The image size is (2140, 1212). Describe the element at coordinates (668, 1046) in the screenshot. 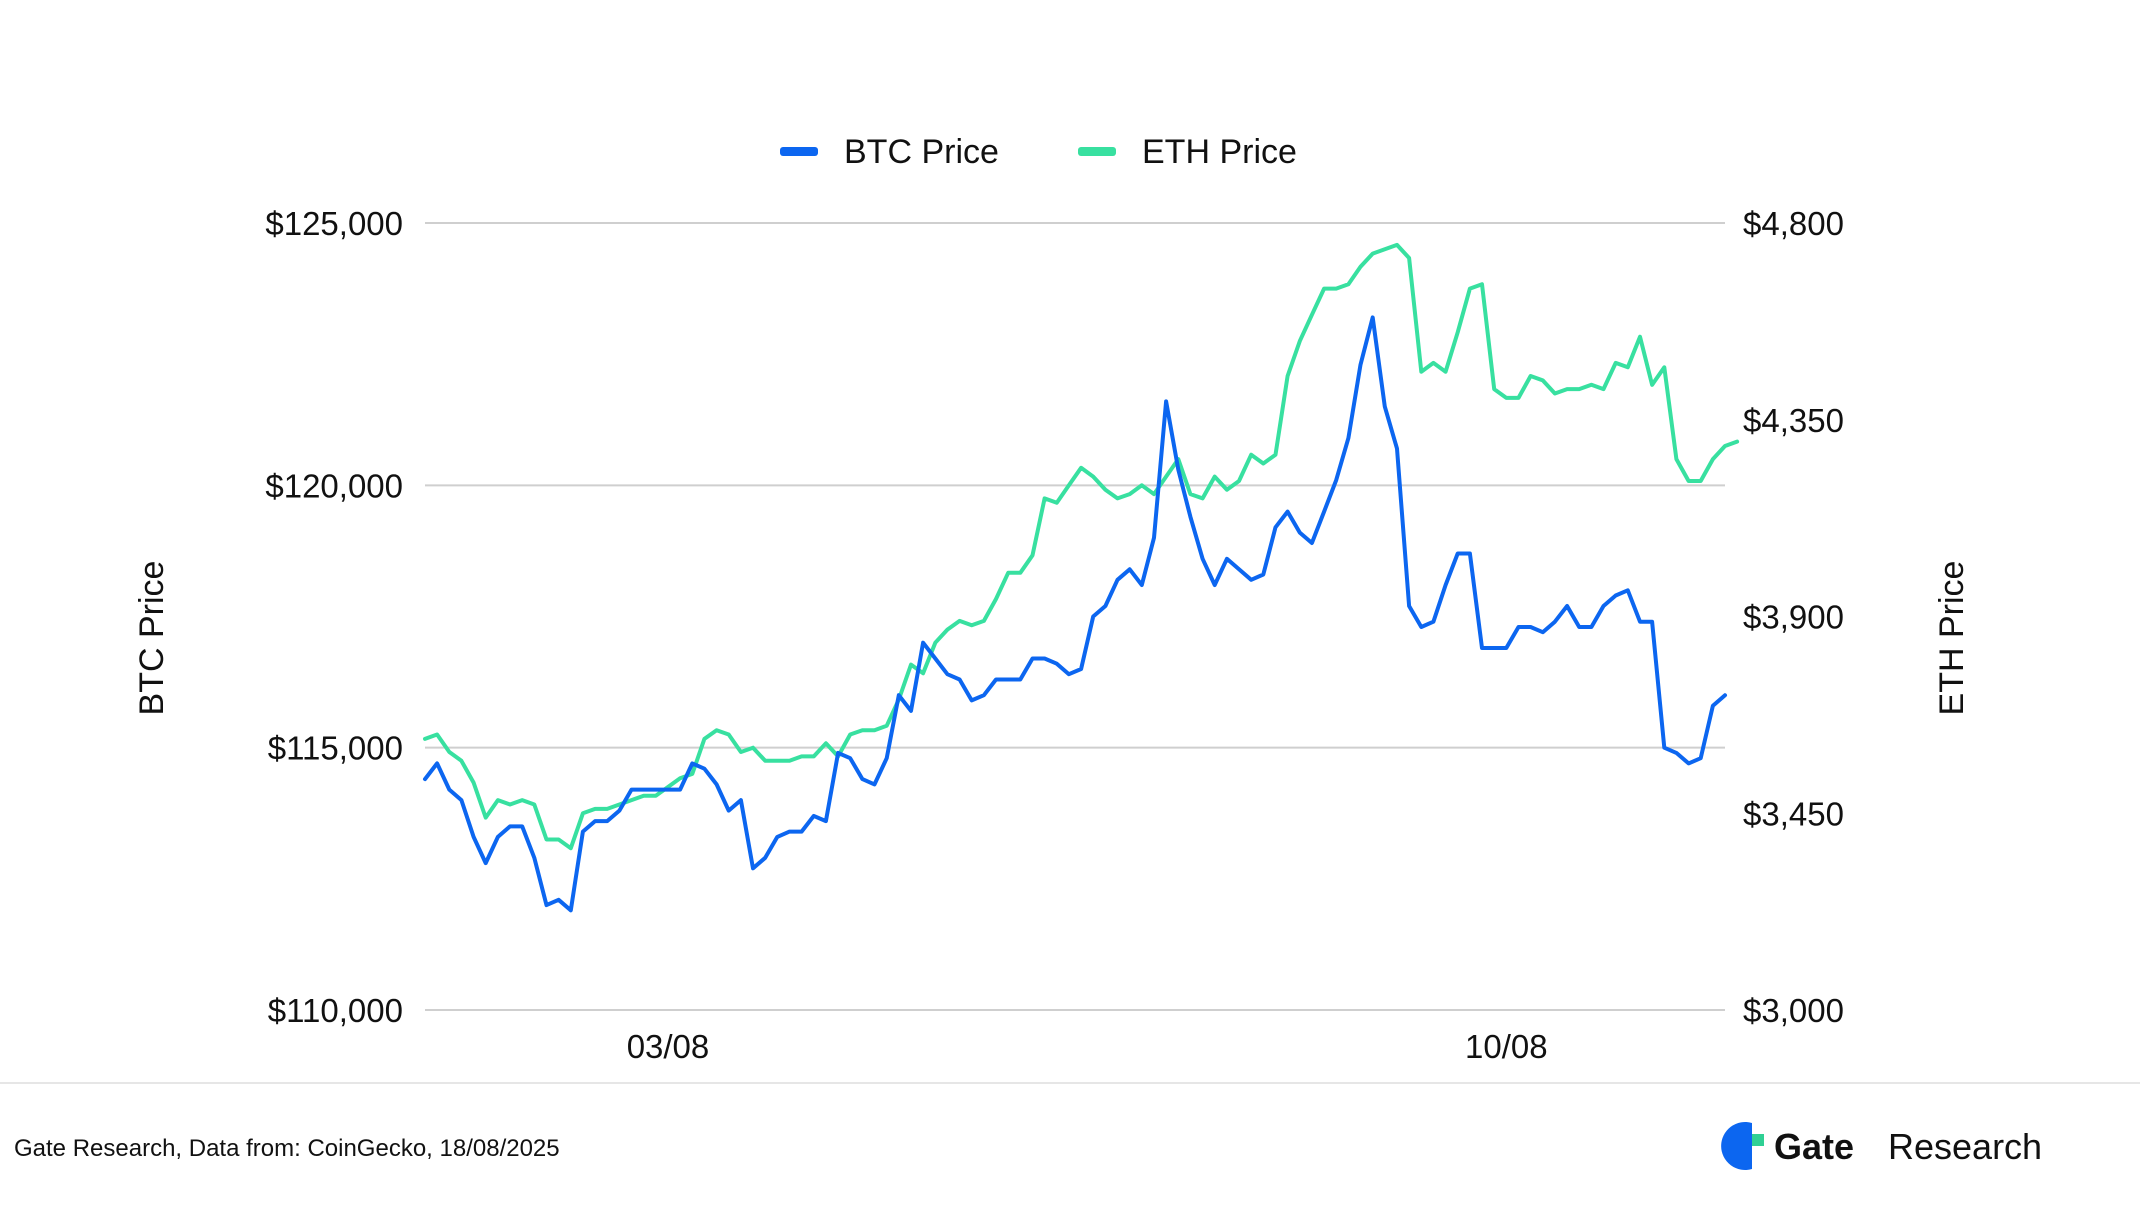

I see `x-tick-label: 03/08` at that location.